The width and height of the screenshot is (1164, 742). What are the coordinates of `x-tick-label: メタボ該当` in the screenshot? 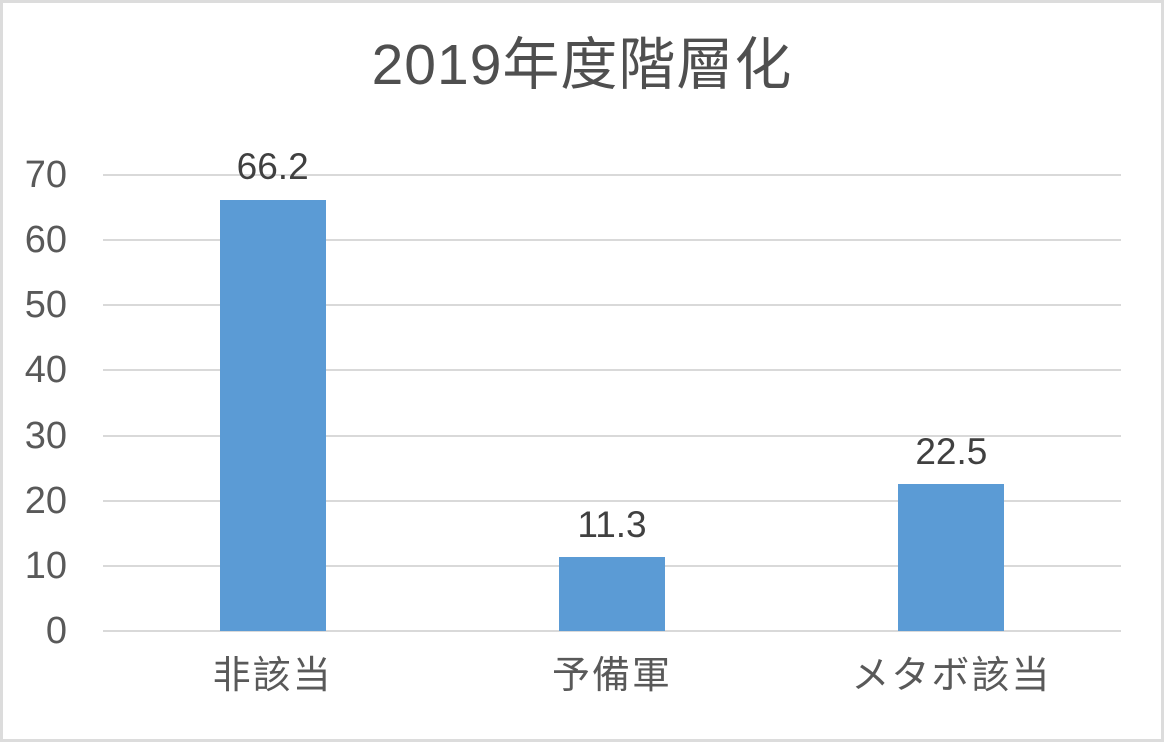 It's located at (951, 676).